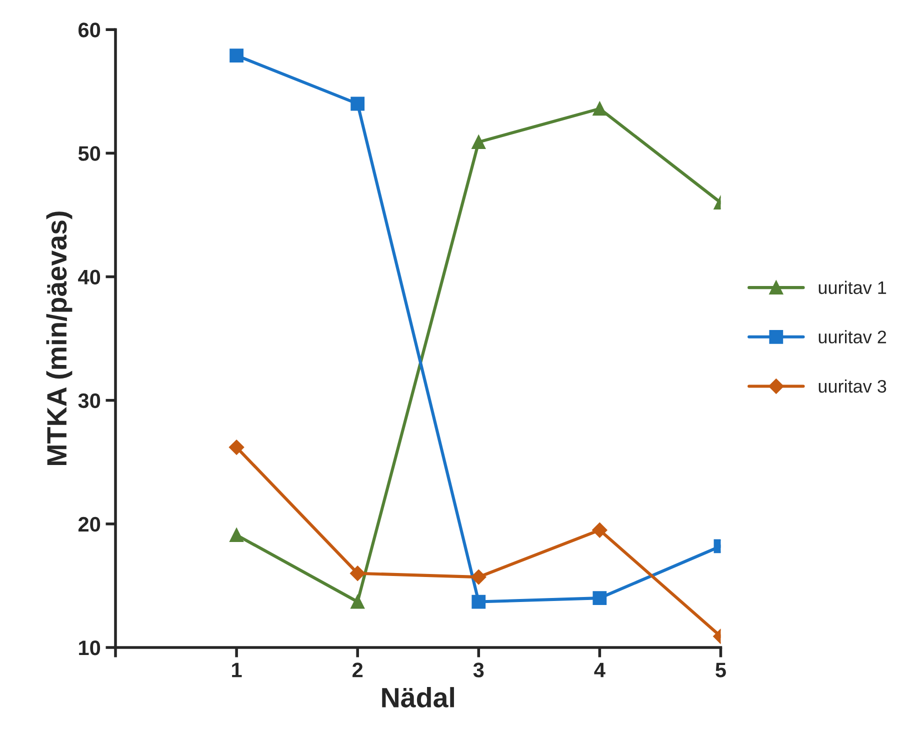  I want to click on x-axis-title: Nädal, so click(418, 697).